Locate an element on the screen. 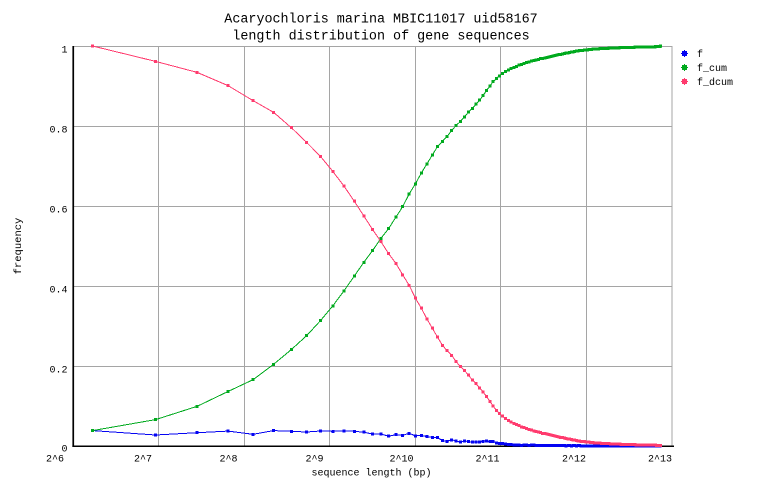  svg-text:Acaryochloris marina MBIC11017: Acaryochloris marina MBIC11017 uid58167 is located at coordinates (380, 19).